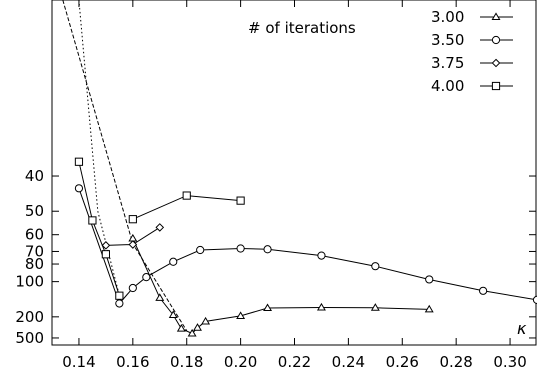 The width and height of the screenshot is (537, 374). What do you see at coordinates (447, 40) in the screenshot?
I see `legend-label: 3.50` at bounding box center [447, 40].